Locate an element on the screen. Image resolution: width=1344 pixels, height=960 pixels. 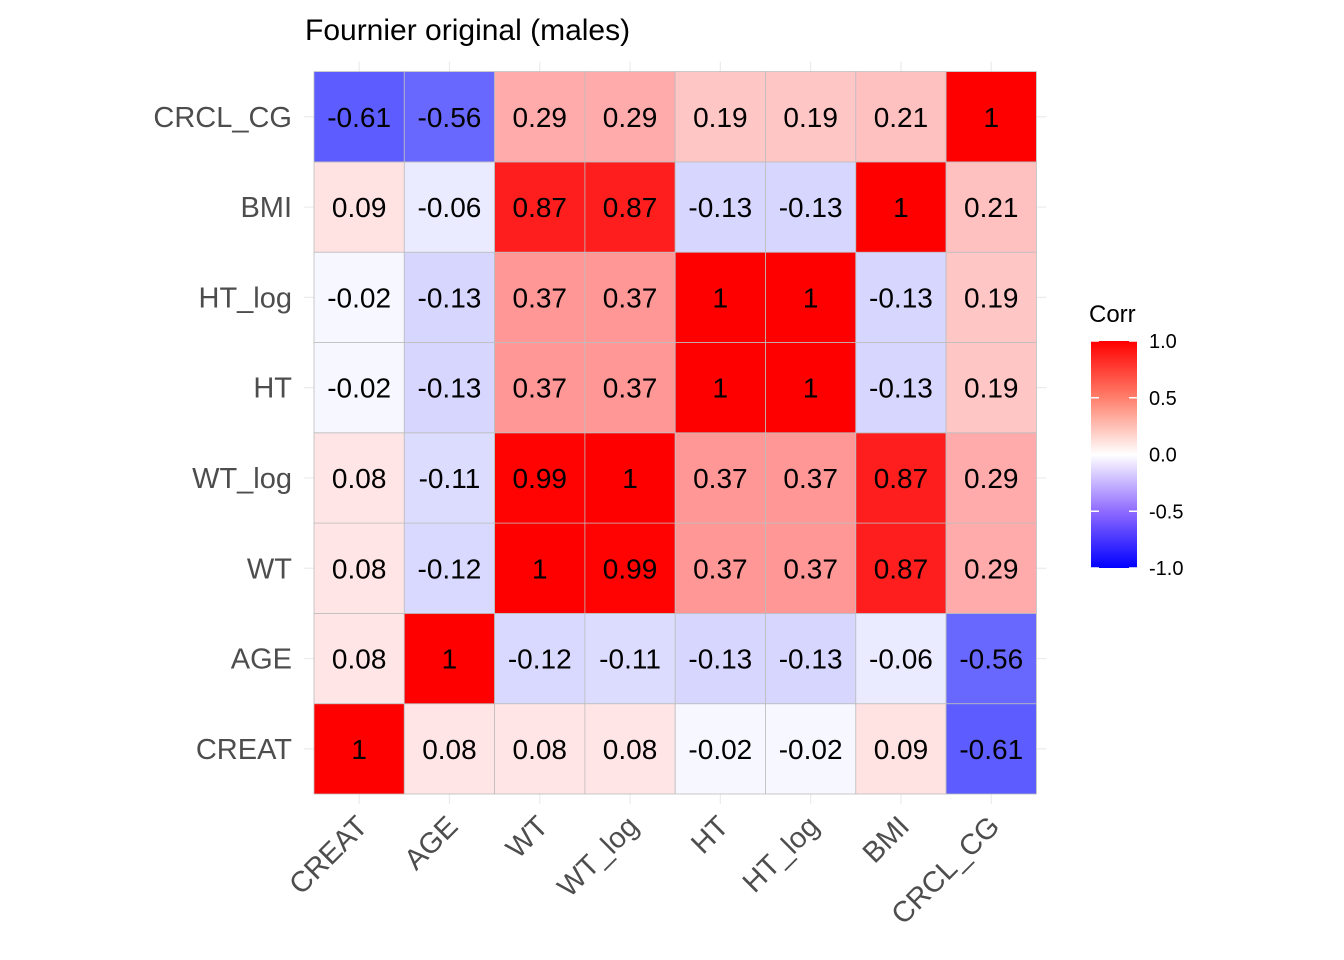
chart-title: Fournier original (males) is located at coordinates (467, 30).